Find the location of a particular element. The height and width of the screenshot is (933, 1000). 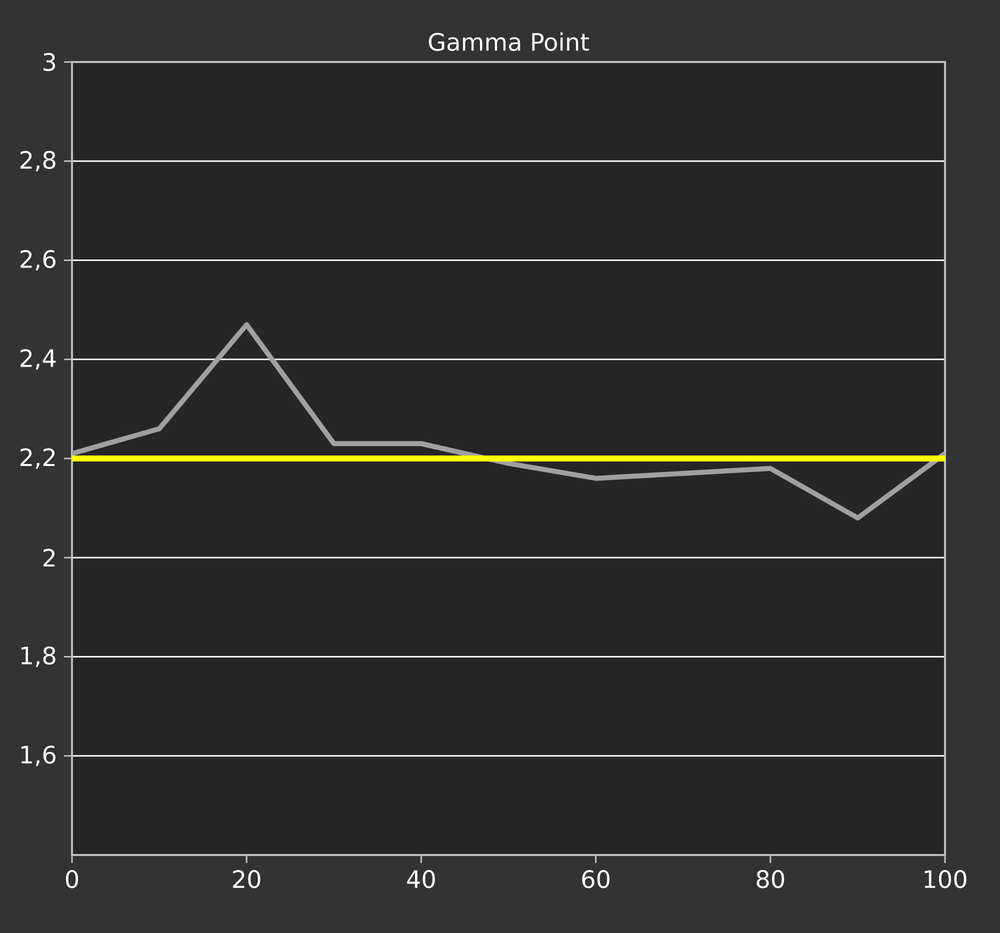

y-tick-label: 2,4 is located at coordinates (38, 359).